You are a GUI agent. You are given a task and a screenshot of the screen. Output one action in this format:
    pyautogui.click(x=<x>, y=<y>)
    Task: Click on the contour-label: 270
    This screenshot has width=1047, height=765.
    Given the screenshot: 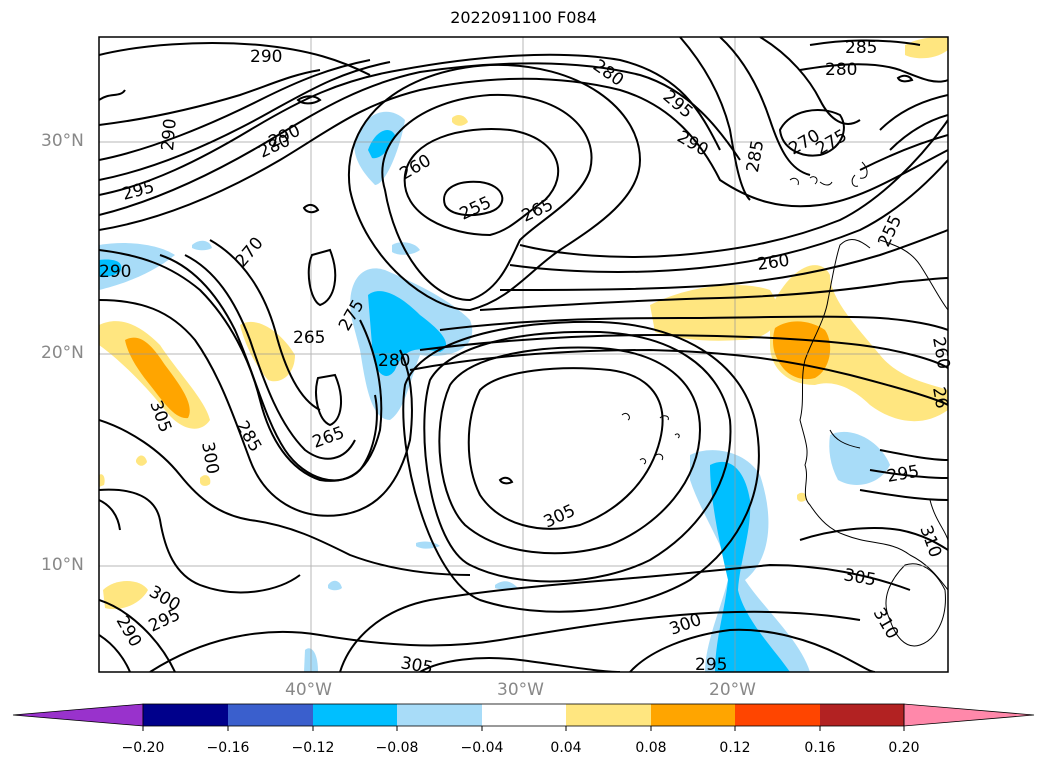 What is the action you would take?
    pyautogui.click(x=250, y=252)
    